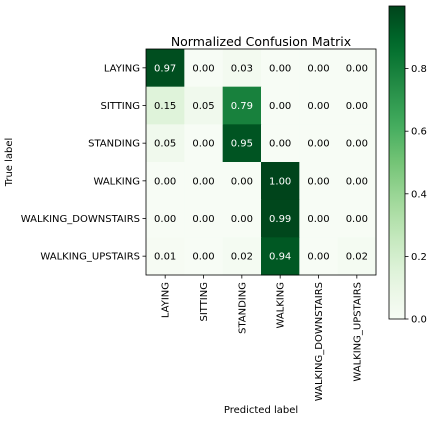 Image resolution: width=434 pixels, height=424 pixels. I want to click on x-tick-label: WALKING_UPSTAIRS, so click(357, 332).